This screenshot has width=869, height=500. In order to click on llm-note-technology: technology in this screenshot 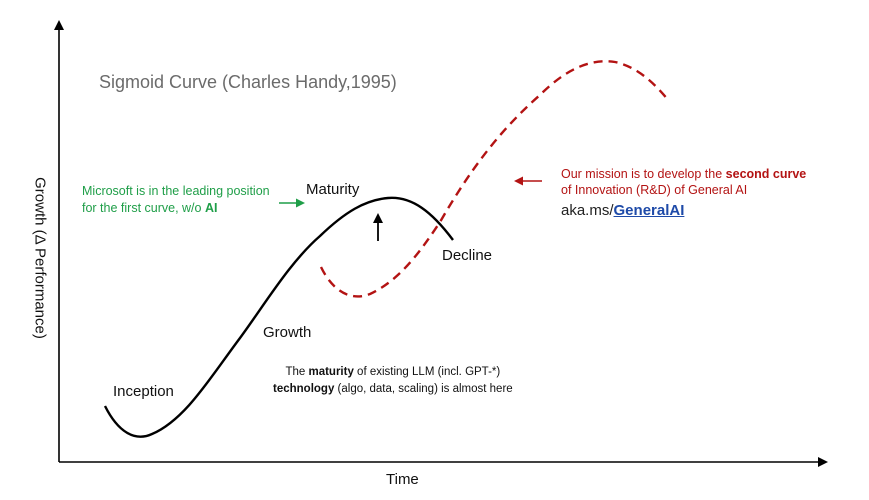, I will do `click(304, 389)`.